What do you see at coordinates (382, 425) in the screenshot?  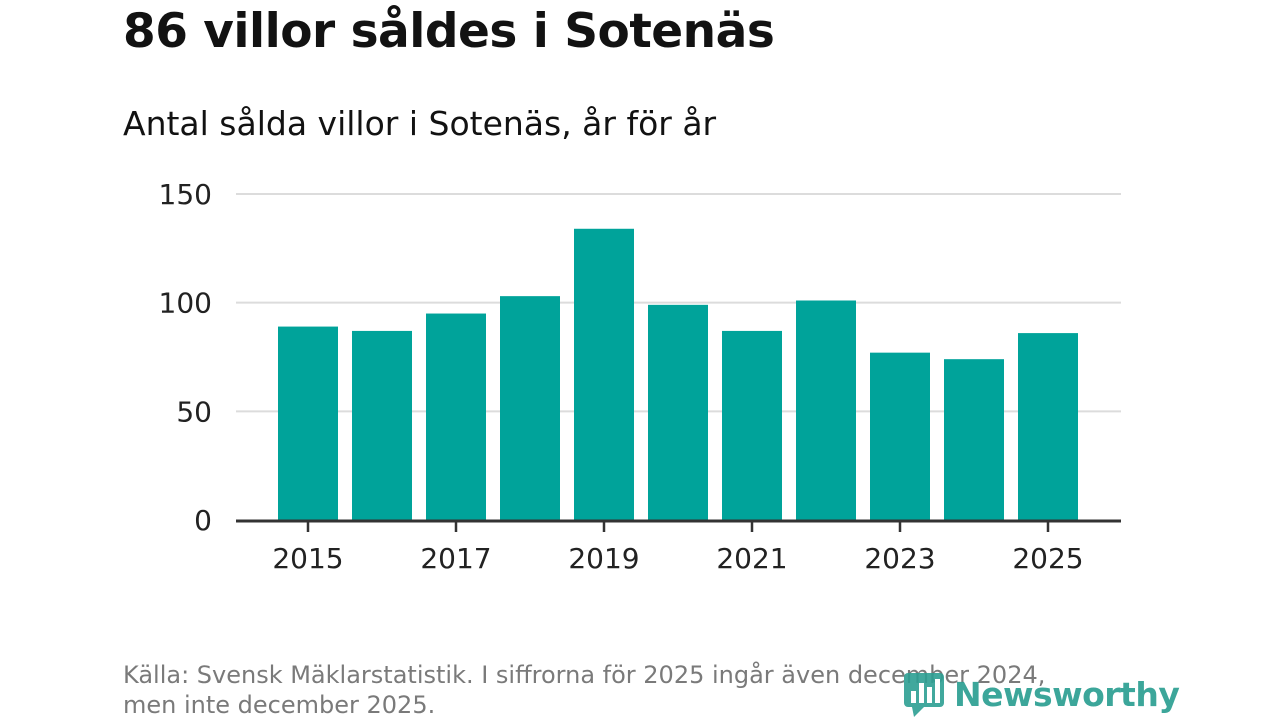 I see `bar-2016` at bounding box center [382, 425].